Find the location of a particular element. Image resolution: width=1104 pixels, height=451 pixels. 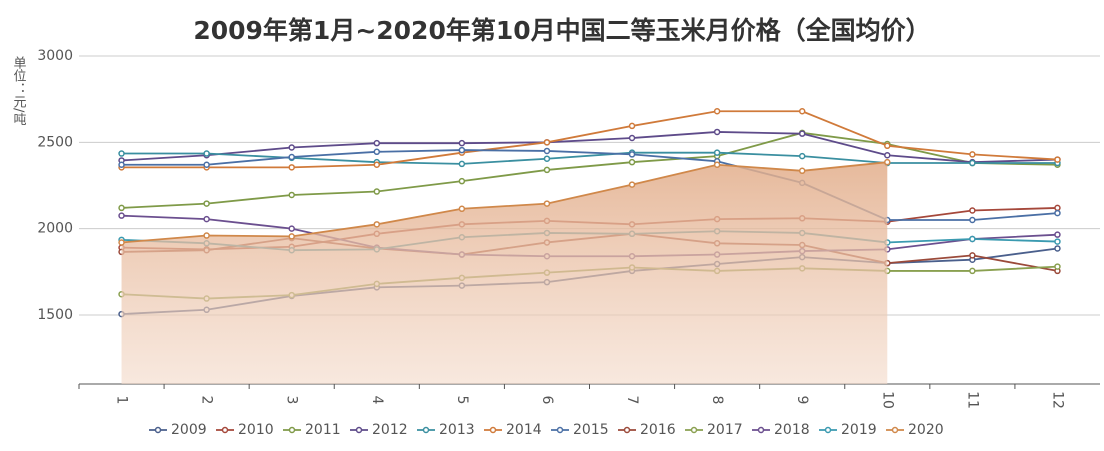

legend-item: 2012 is located at coordinates (379, 430).